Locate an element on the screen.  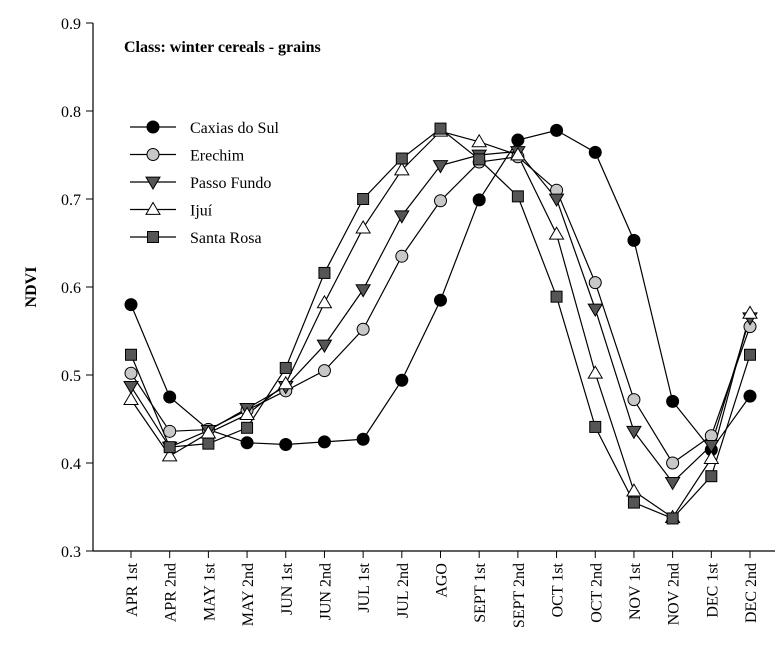
y-tick-label: 0.4 is located at coordinates (71, 464).